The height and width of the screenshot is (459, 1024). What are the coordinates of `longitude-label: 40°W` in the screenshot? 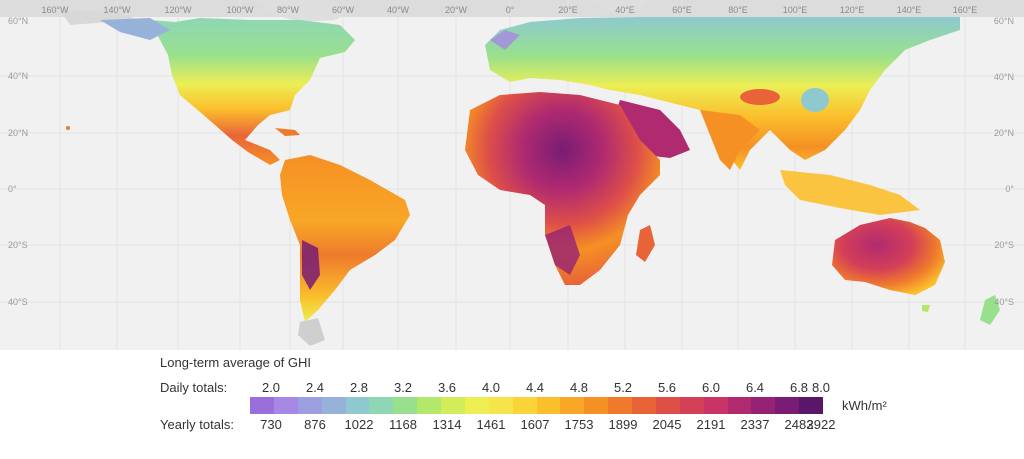 It's located at (398, 10).